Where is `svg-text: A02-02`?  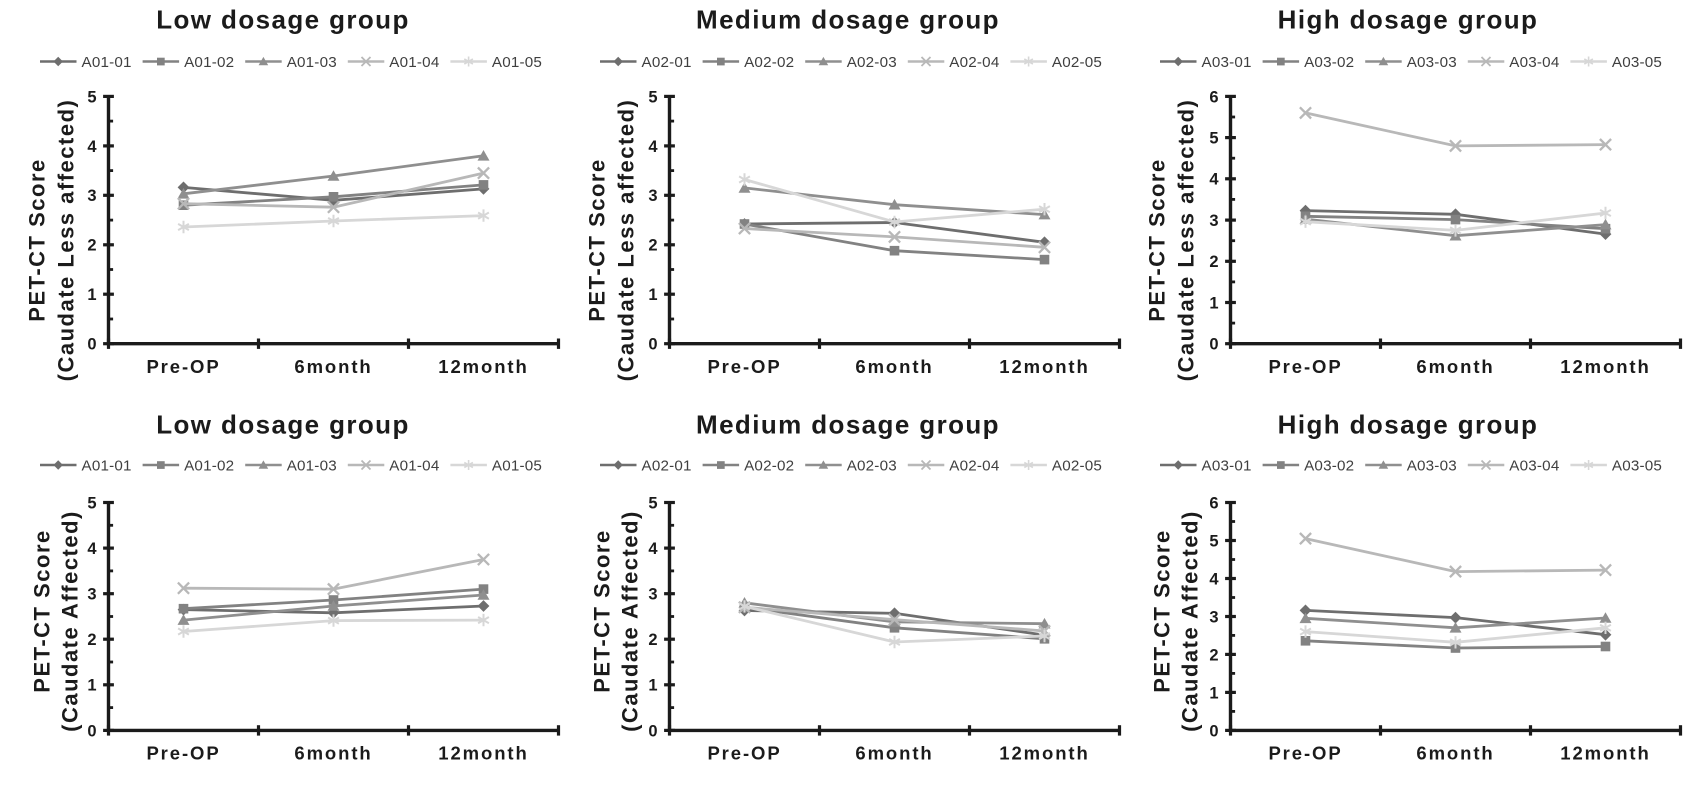 svg-text: A02-02 is located at coordinates (769, 465).